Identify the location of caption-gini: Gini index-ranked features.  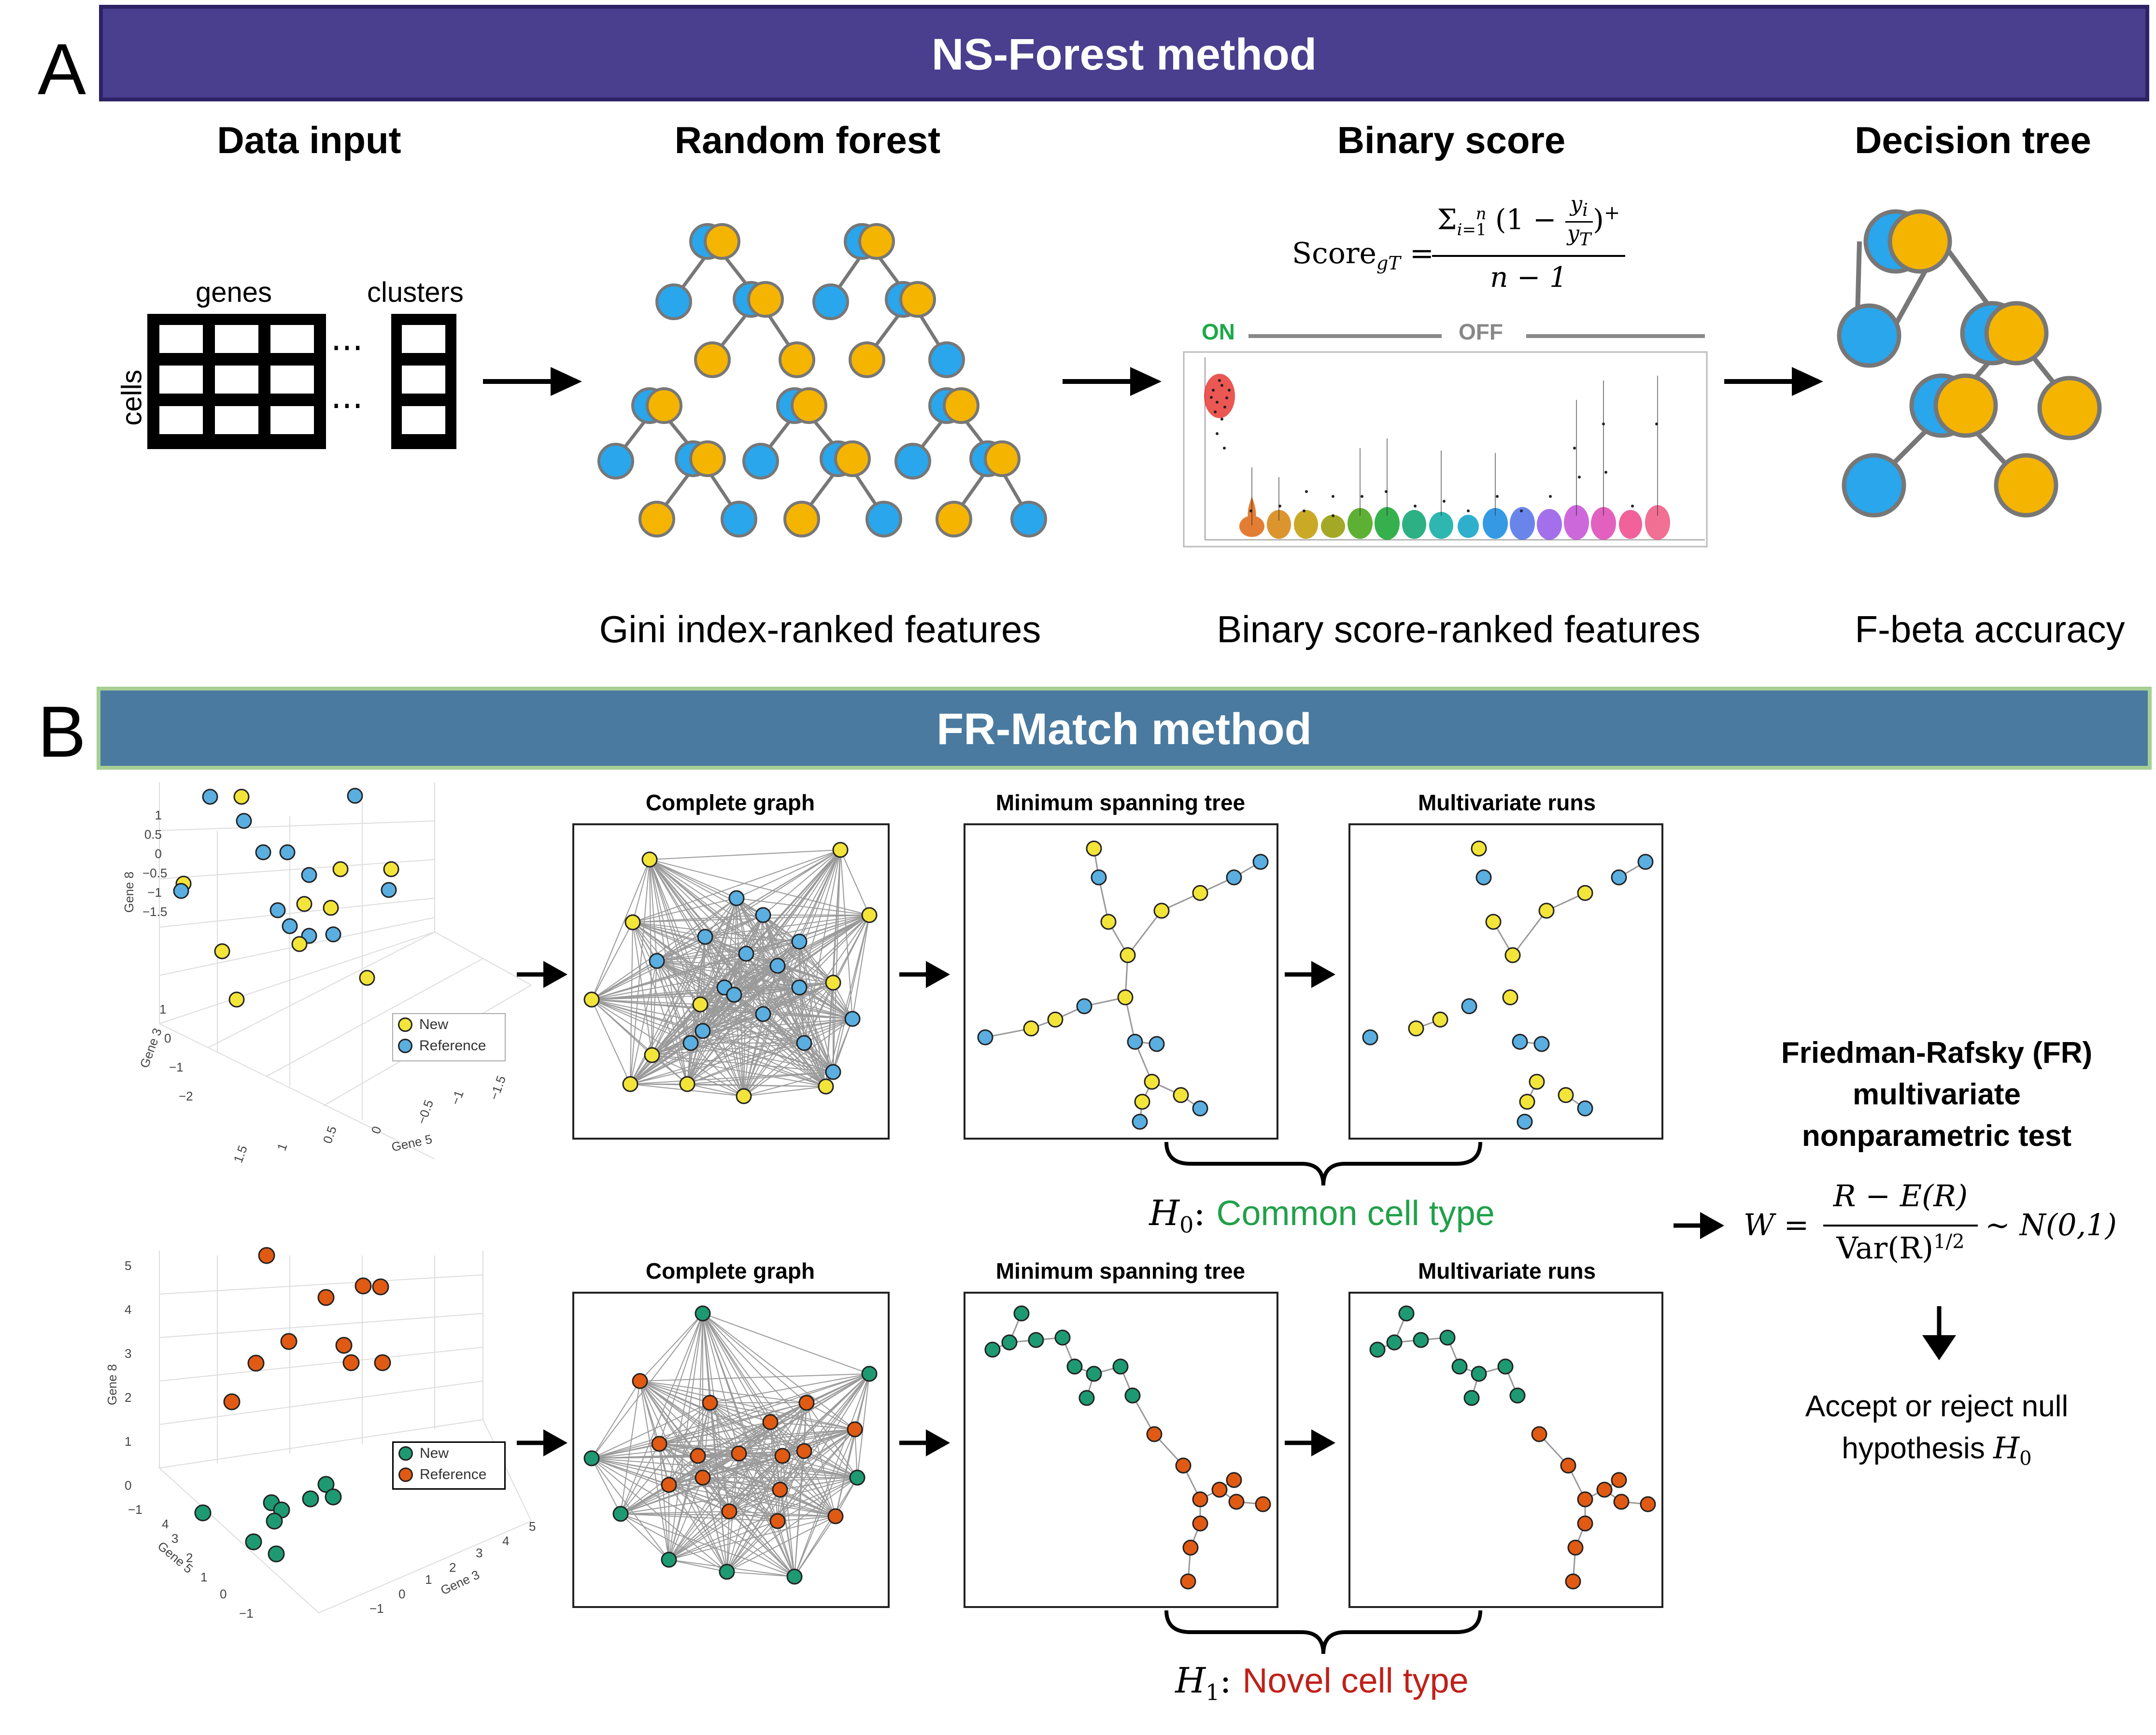
(820, 629).